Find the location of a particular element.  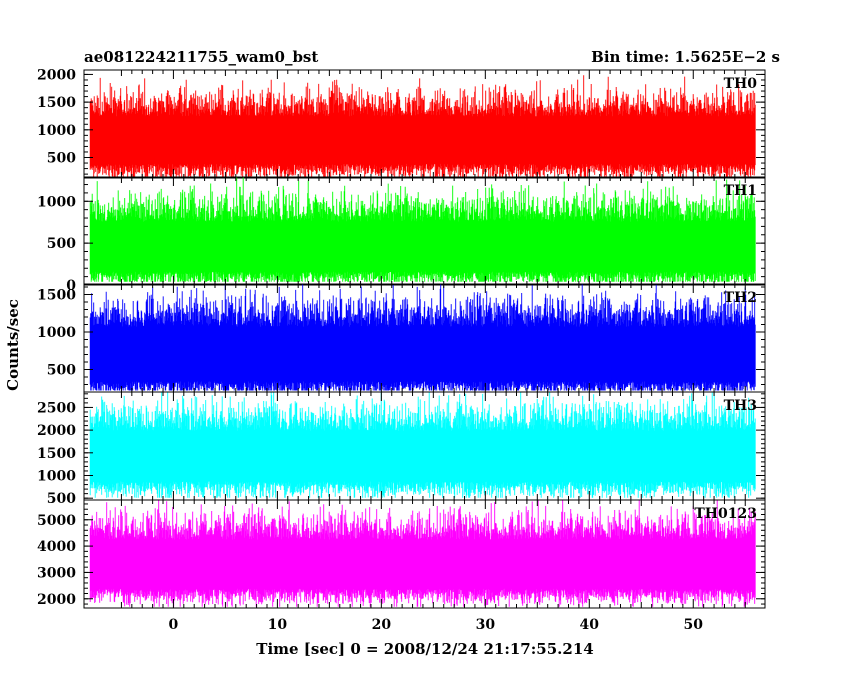

panel-th0123: 2000 3000 4000 5000 TH0123 is located at coordinates (401, 554).